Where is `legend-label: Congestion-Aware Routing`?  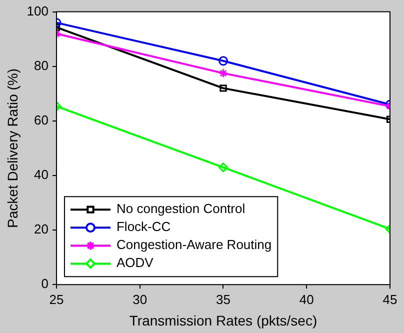
legend-label: Congestion-Aware Routing is located at coordinates (194, 244).